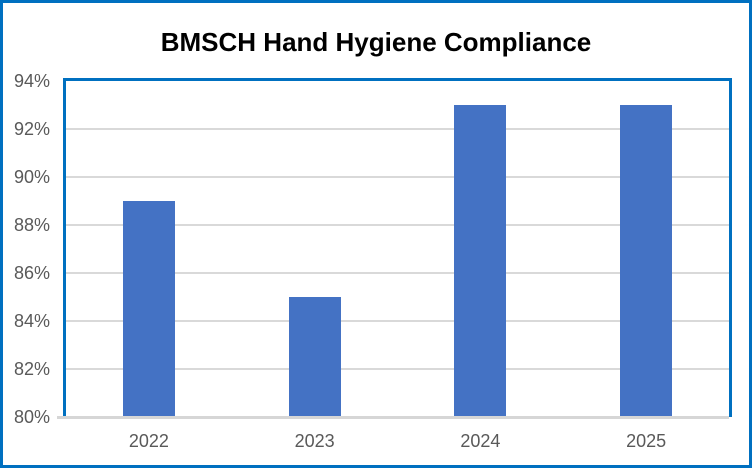  I want to click on y-tick-label: 84%, so click(31, 321).